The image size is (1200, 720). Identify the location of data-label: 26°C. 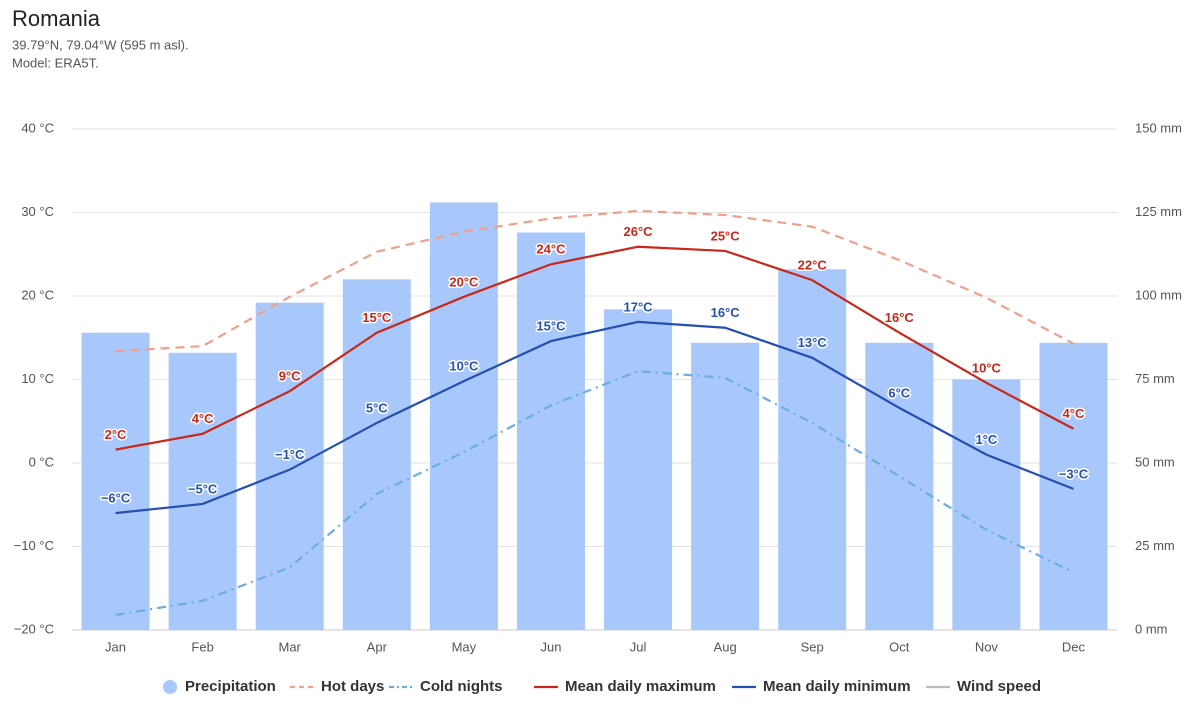
(639, 231).